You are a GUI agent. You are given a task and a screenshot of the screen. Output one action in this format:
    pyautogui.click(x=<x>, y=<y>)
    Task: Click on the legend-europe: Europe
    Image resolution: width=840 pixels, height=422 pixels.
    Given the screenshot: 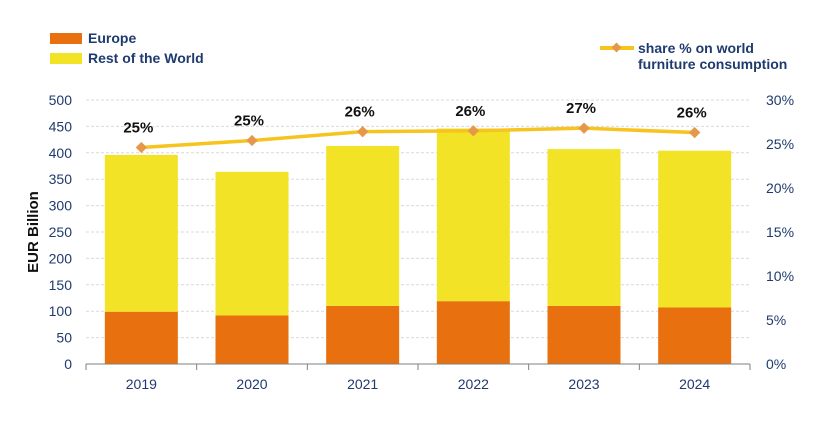 What is the action you would take?
    pyautogui.click(x=93, y=38)
    